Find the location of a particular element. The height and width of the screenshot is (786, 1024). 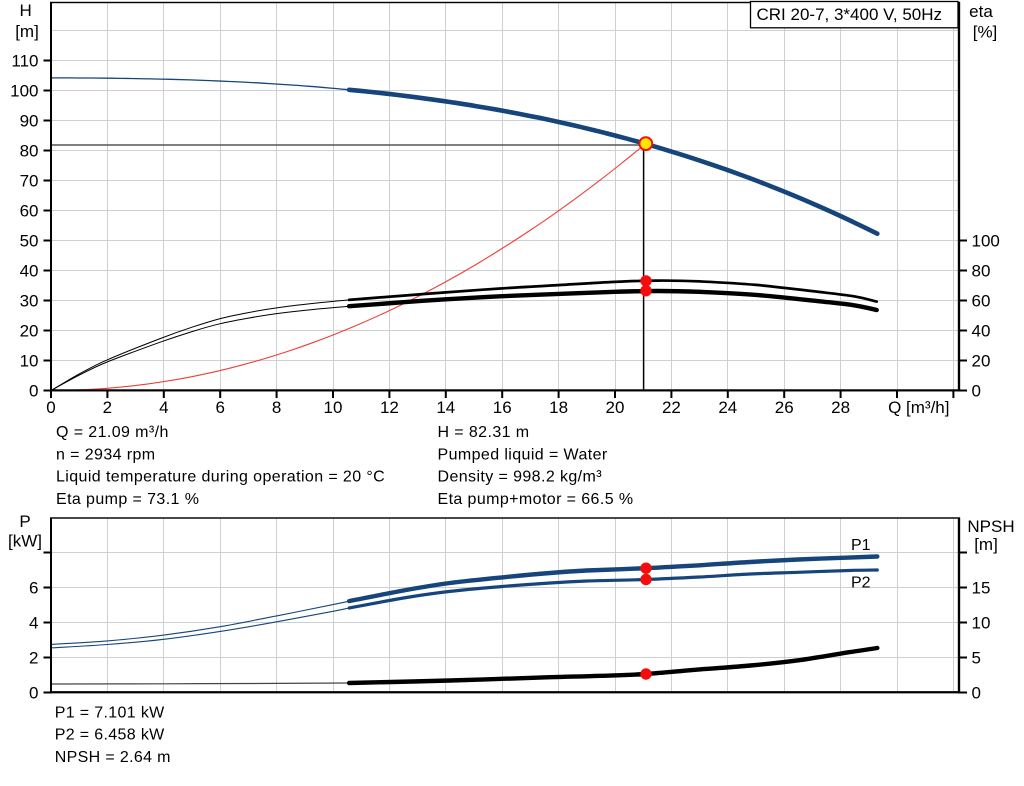

svg-text: 15 is located at coordinates (981, 588).